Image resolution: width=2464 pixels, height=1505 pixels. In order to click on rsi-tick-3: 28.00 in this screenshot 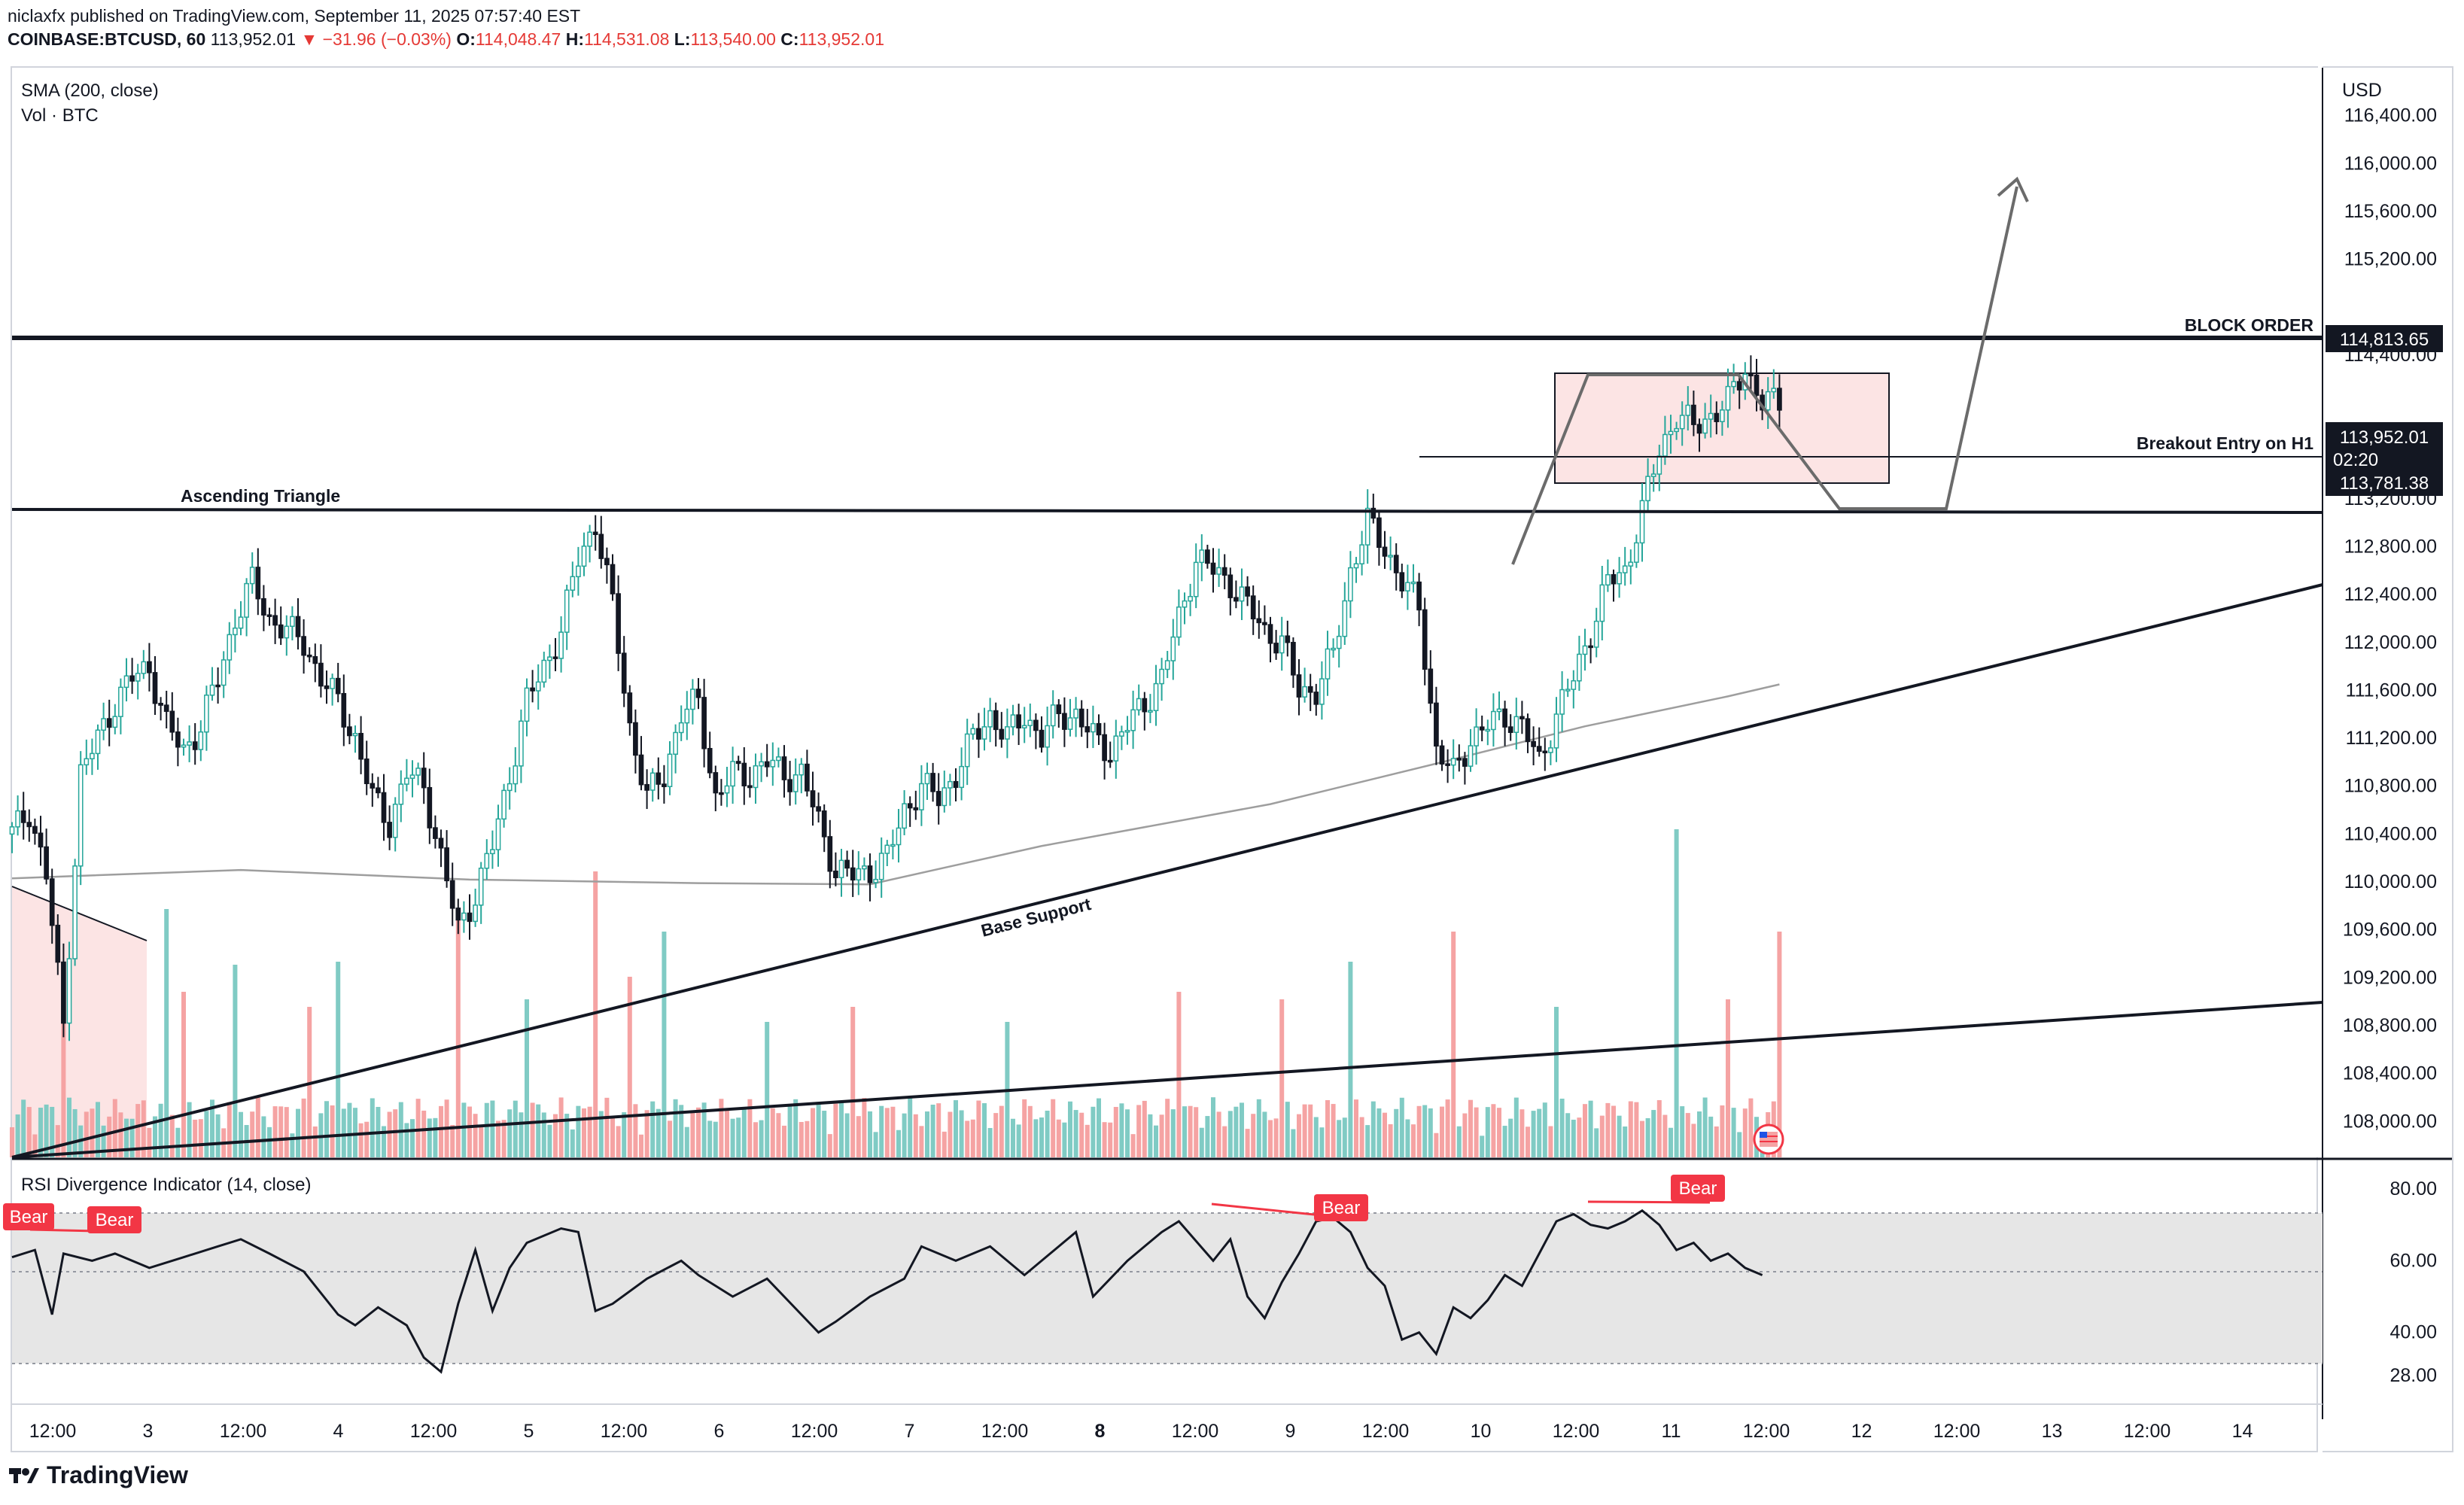, I will do `click(2413, 1375)`.